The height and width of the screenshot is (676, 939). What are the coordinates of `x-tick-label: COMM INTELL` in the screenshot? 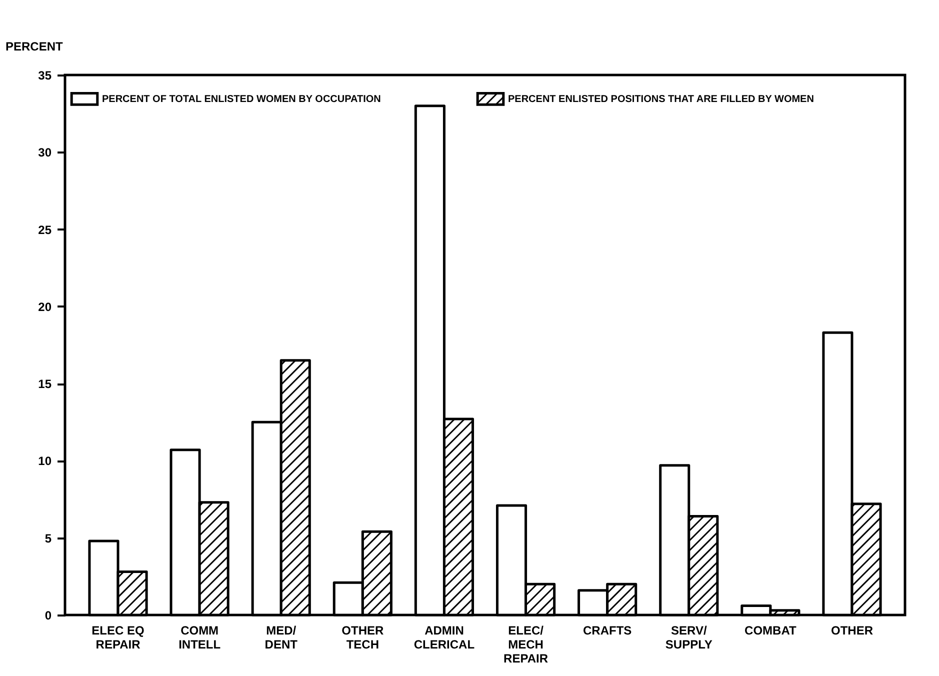 It's located at (199, 638).